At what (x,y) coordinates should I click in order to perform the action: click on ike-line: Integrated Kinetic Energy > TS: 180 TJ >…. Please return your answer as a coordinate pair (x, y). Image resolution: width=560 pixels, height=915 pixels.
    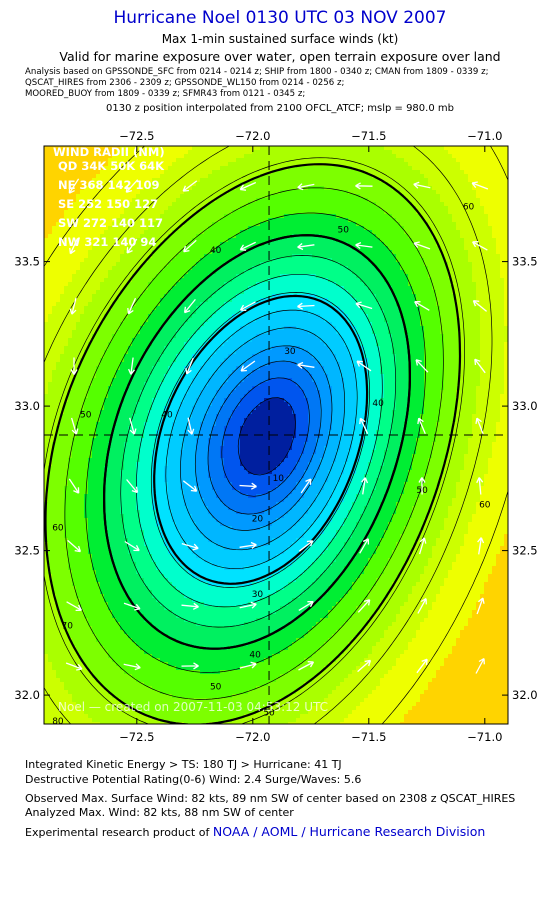
    Looking at the image, I should click on (183, 764).